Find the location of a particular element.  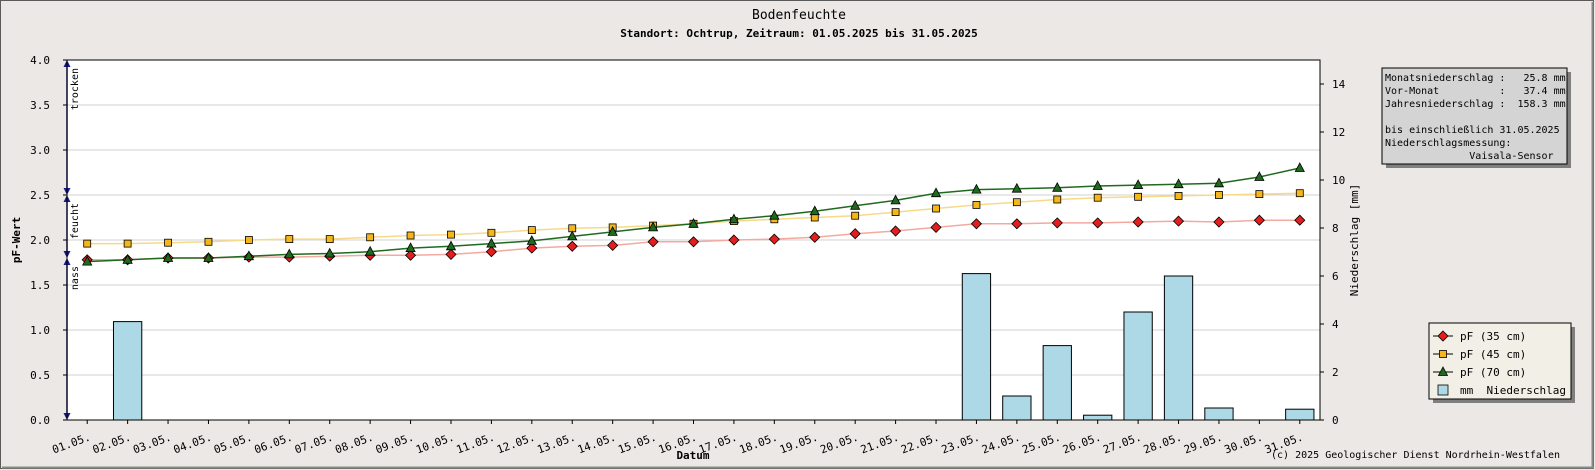

legend-swatch-bar is located at coordinates (1443, 390).